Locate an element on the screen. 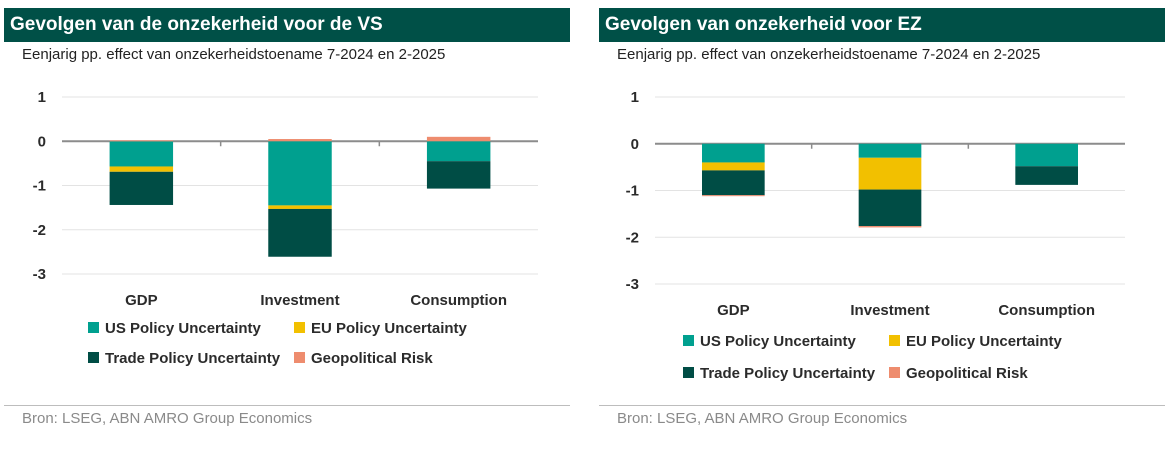 This screenshot has height=457, width=1171. chart-title: Gevolgen van onzekerheid voor EZ is located at coordinates (882, 25).